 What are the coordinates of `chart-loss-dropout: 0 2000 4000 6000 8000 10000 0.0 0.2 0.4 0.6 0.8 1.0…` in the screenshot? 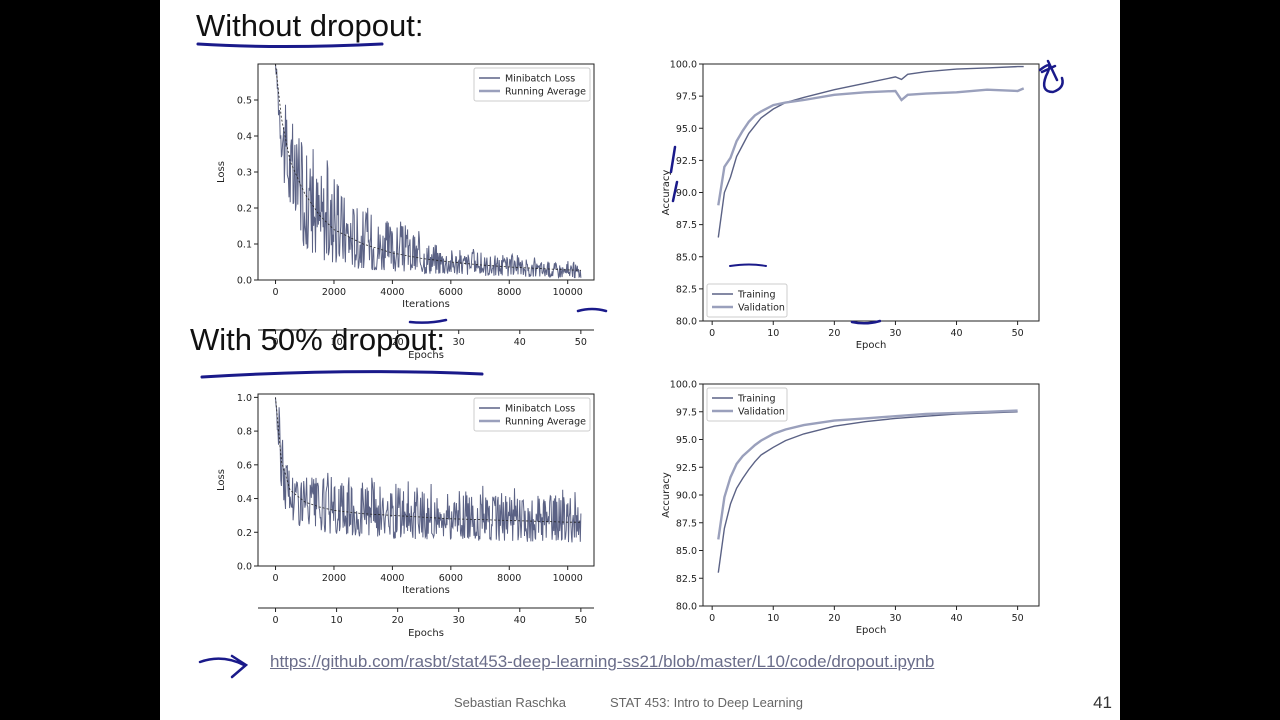 It's located at (405, 516).